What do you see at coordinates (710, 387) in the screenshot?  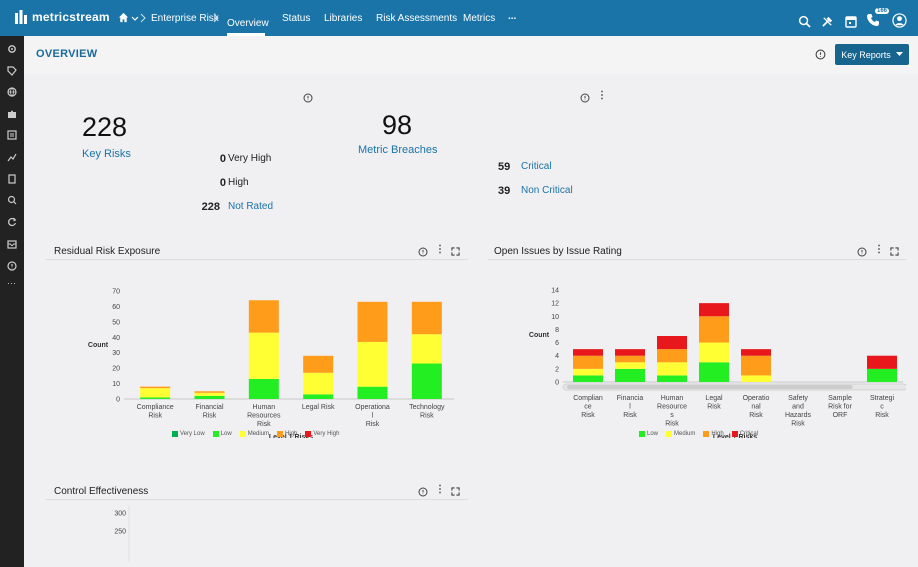 I see `chart-scrollbar-thumb` at bounding box center [710, 387].